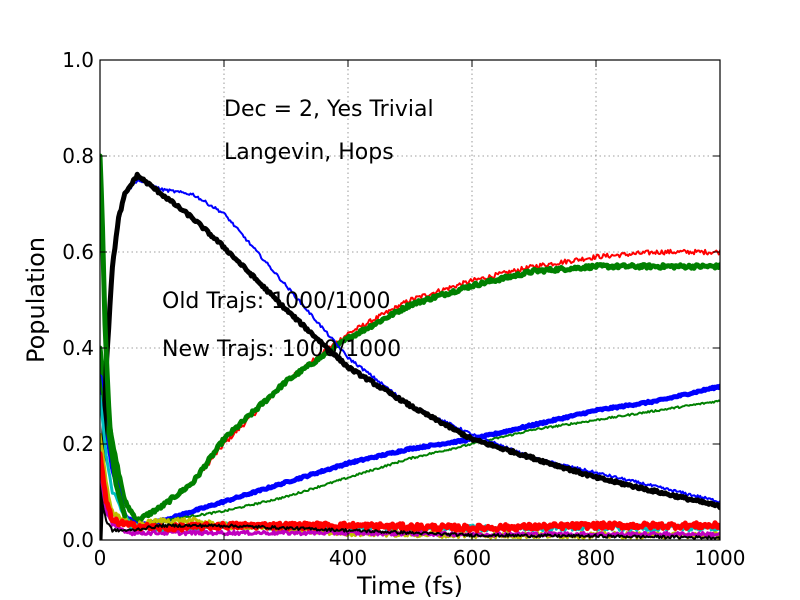 Image resolution: width=800 pixels, height=600 pixels. I want to click on y-tick-label: 0.0, so click(78, 540).